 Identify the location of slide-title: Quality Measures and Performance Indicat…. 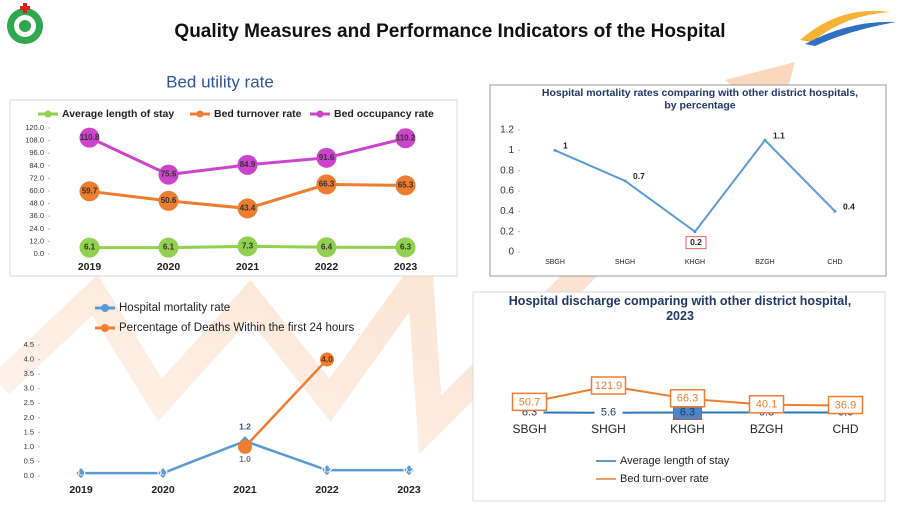
(449, 31).